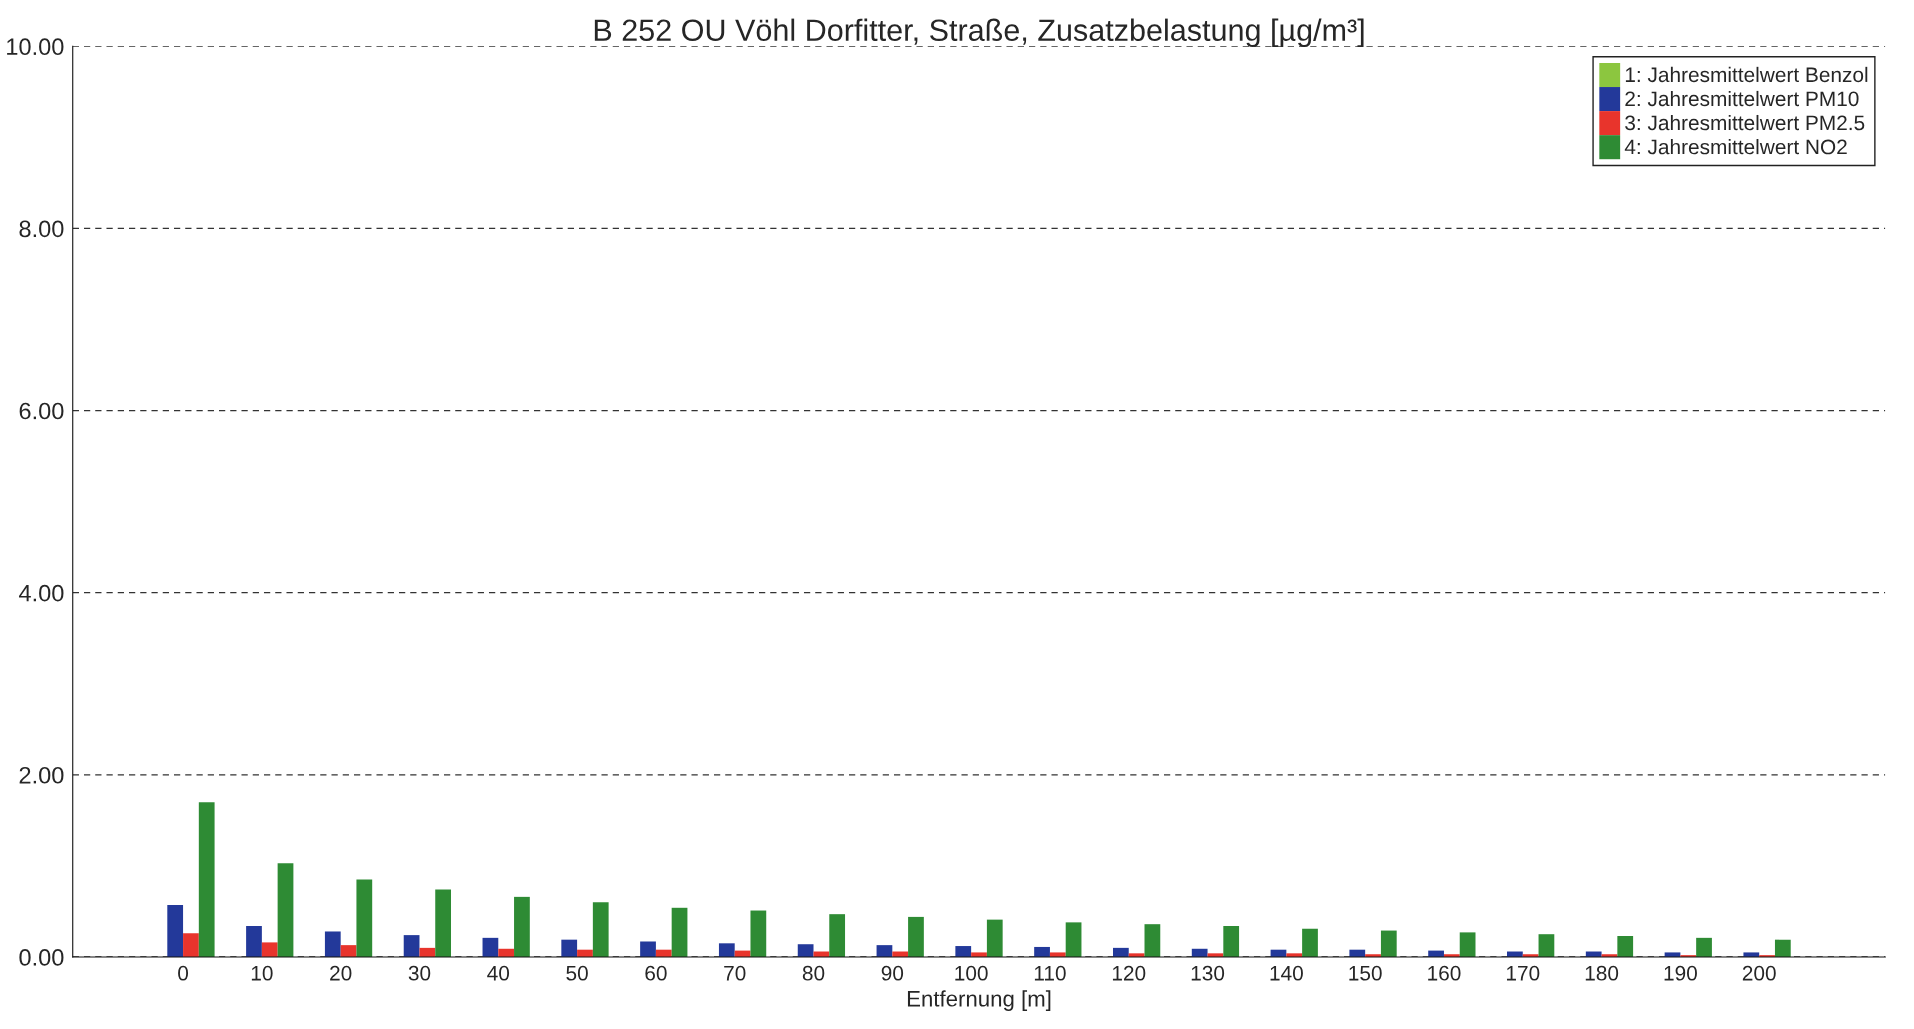 The width and height of the screenshot is (1914, 1029). Describe the element at coordinates (577, 973) in the screenshot. I see `x-tick-label: 50` at that location.